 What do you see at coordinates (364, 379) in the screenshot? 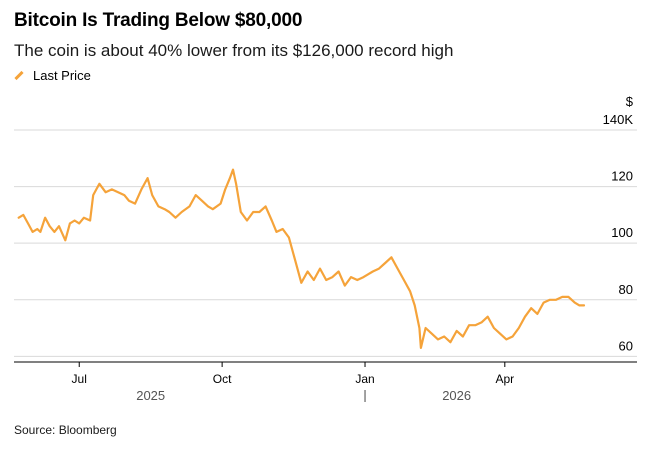
I see `x-tick-label: Jan` at bounding box center [364, 379].